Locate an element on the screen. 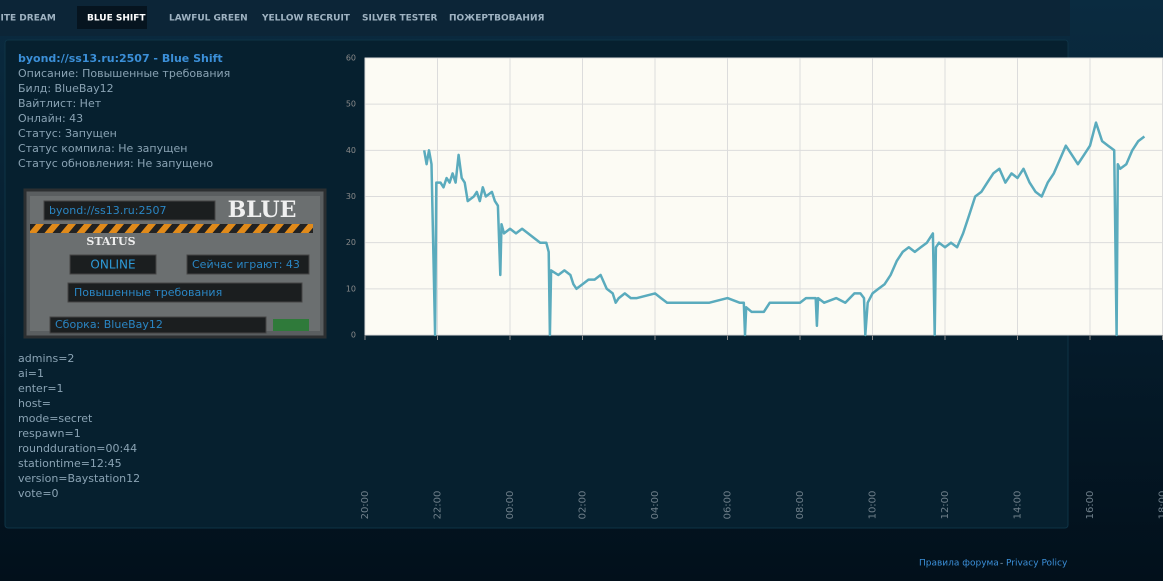 The height and width of the screenshot is (581, 1163). x-tick-label: 10:00 is located at coordinates (873, 505).